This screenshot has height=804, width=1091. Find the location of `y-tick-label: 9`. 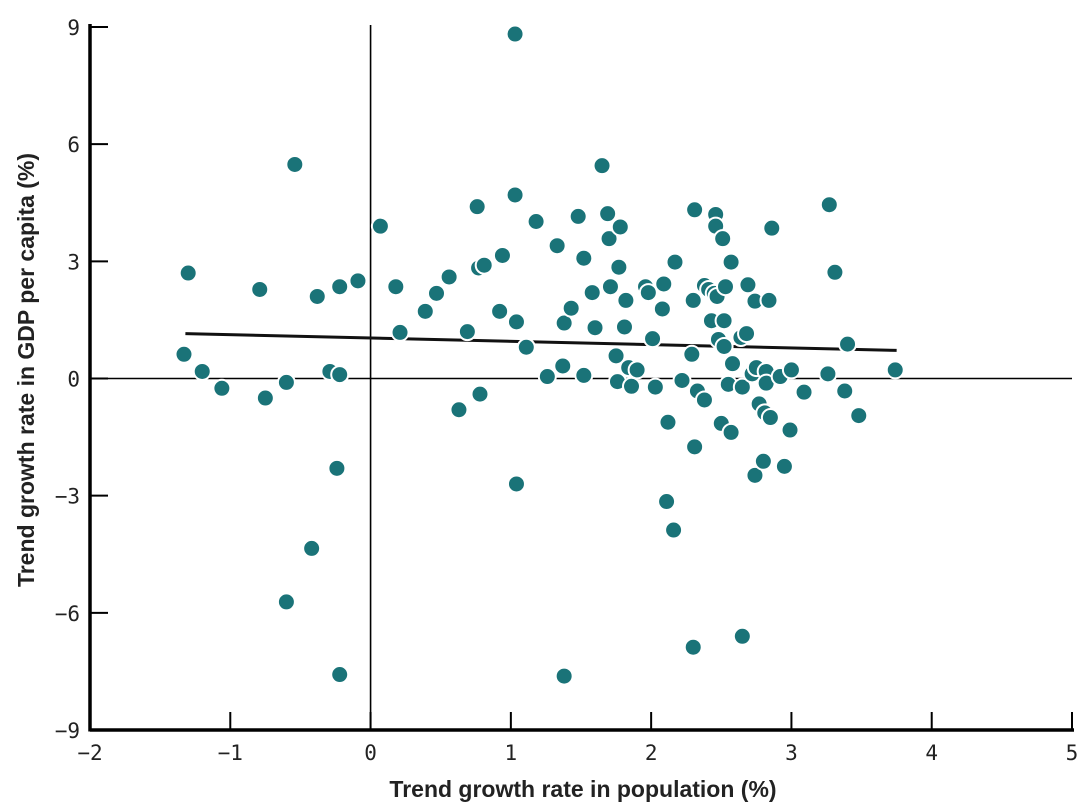

y-tick-label: 9 is located at coordinates (73, 28).